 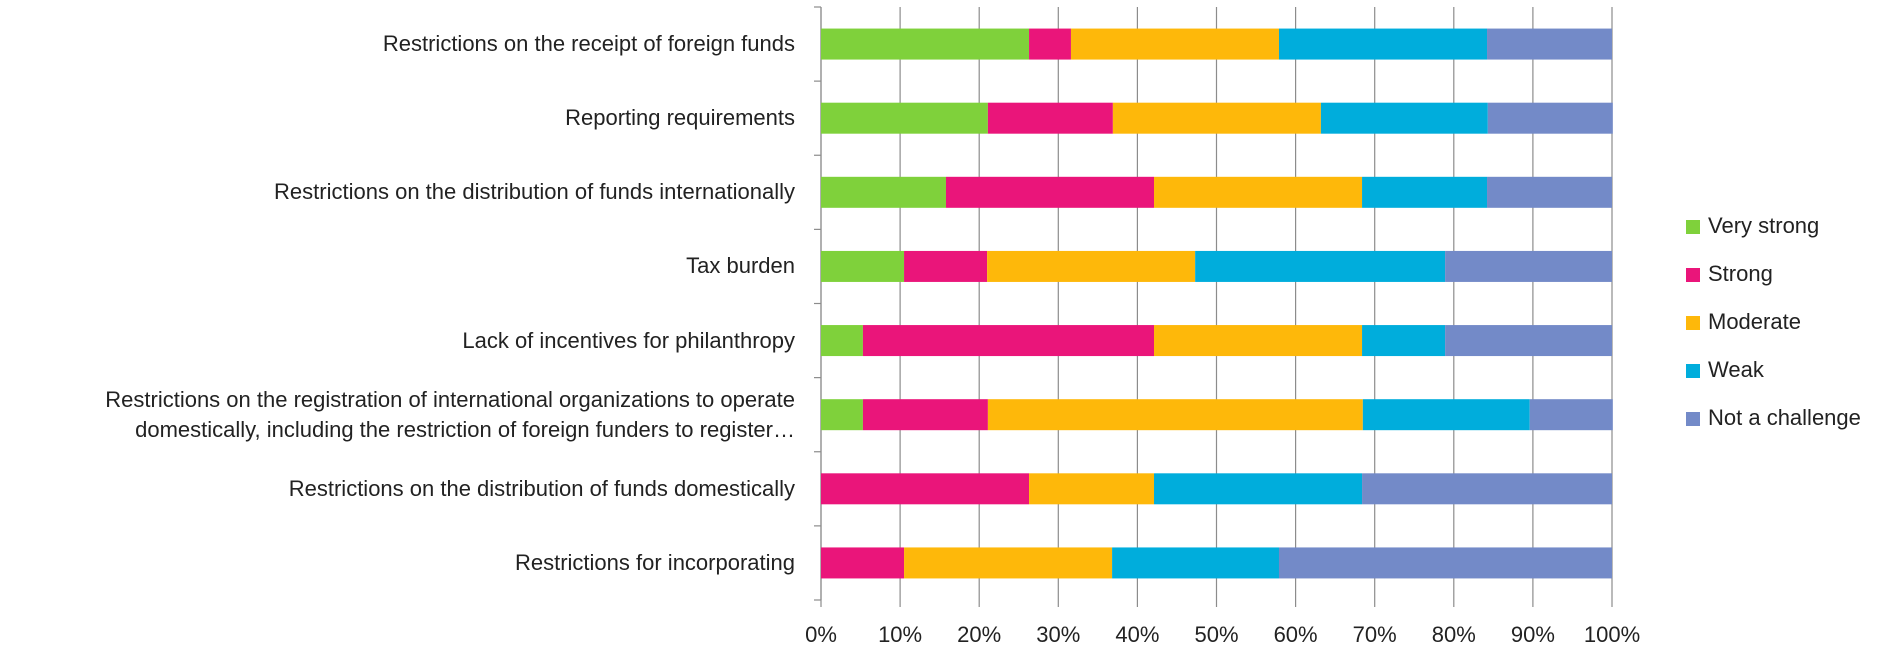 I want to click on x-tick-label: 20%, so click(x=979, y=634).